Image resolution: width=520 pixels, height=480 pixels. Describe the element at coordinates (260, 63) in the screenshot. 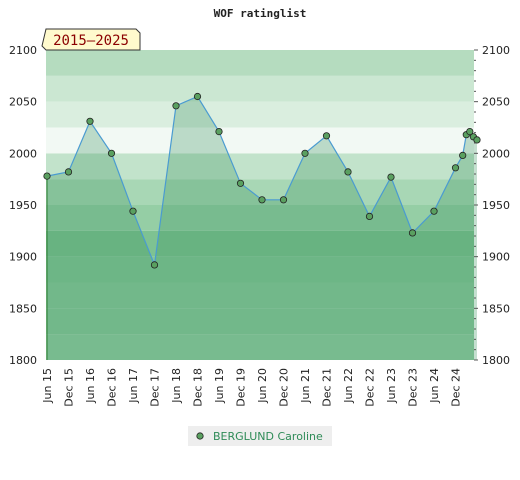

I see `band-2075` at that location.